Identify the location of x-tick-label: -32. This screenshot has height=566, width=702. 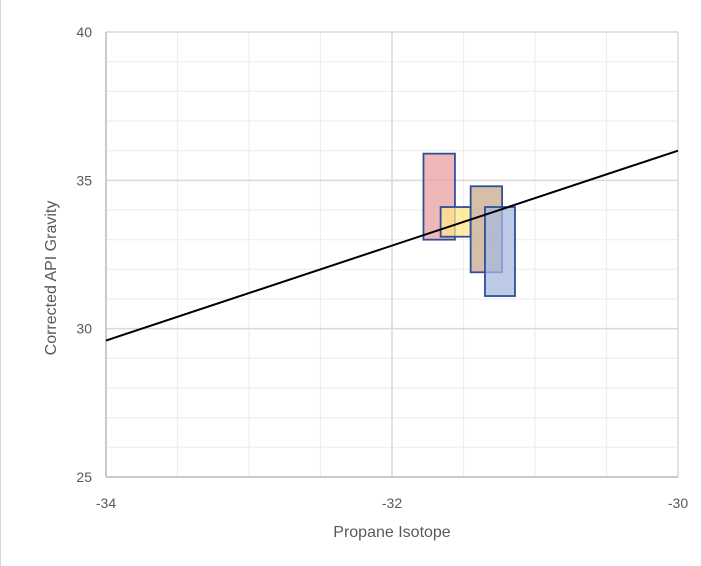
(392, 503).